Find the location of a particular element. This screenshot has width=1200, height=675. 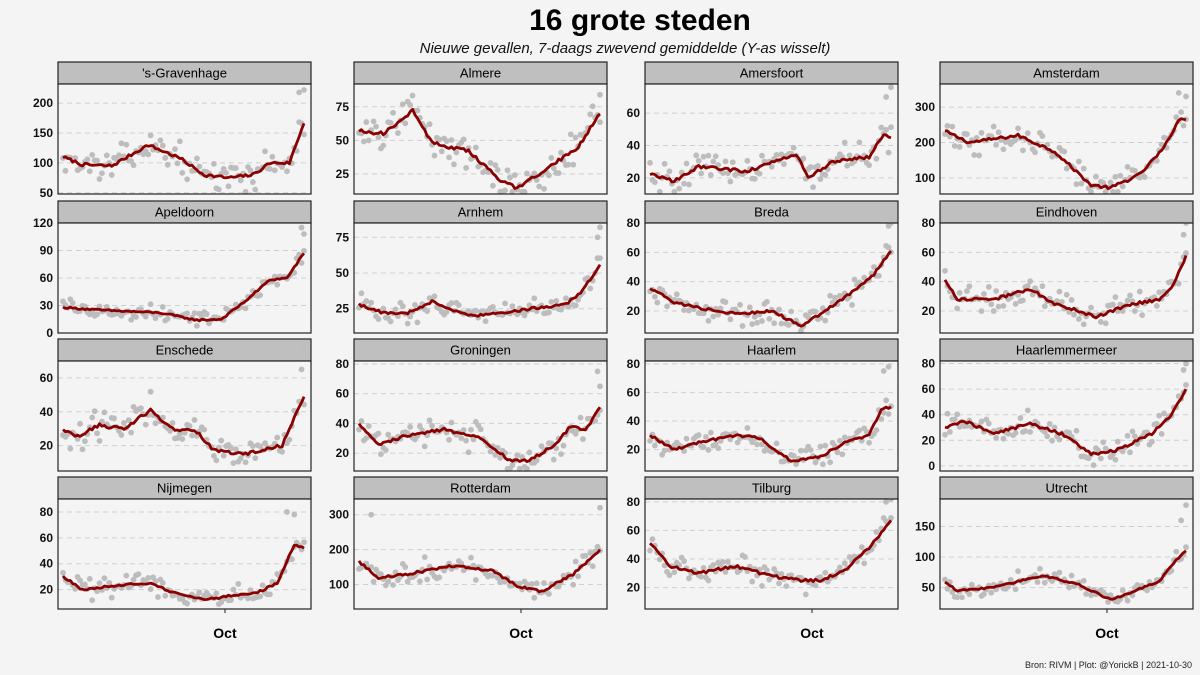

facet-panel: Almere 25 50 75 is located at coordinates (472, 128).